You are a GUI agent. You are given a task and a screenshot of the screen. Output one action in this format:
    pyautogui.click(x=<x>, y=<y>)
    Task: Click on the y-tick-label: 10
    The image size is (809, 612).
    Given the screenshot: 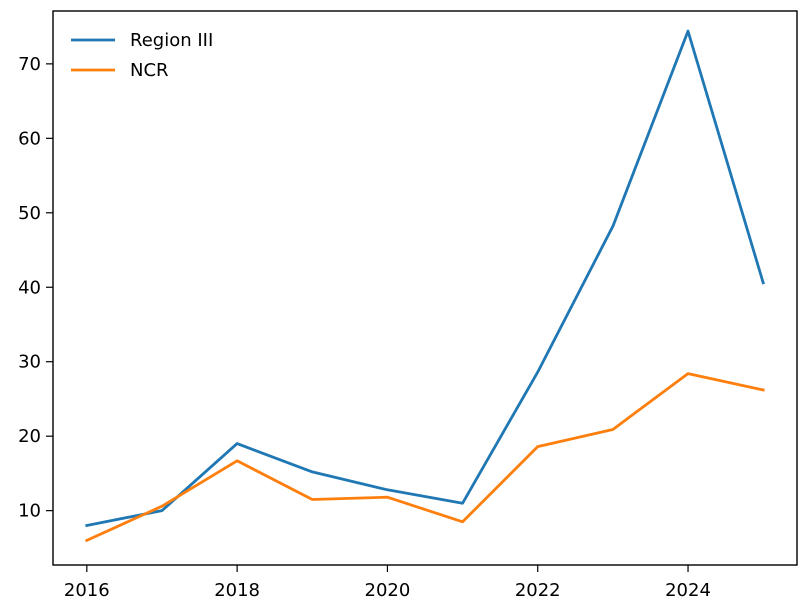 What is the action you would take?
    pyautogui.click(x=29, y=511)
    